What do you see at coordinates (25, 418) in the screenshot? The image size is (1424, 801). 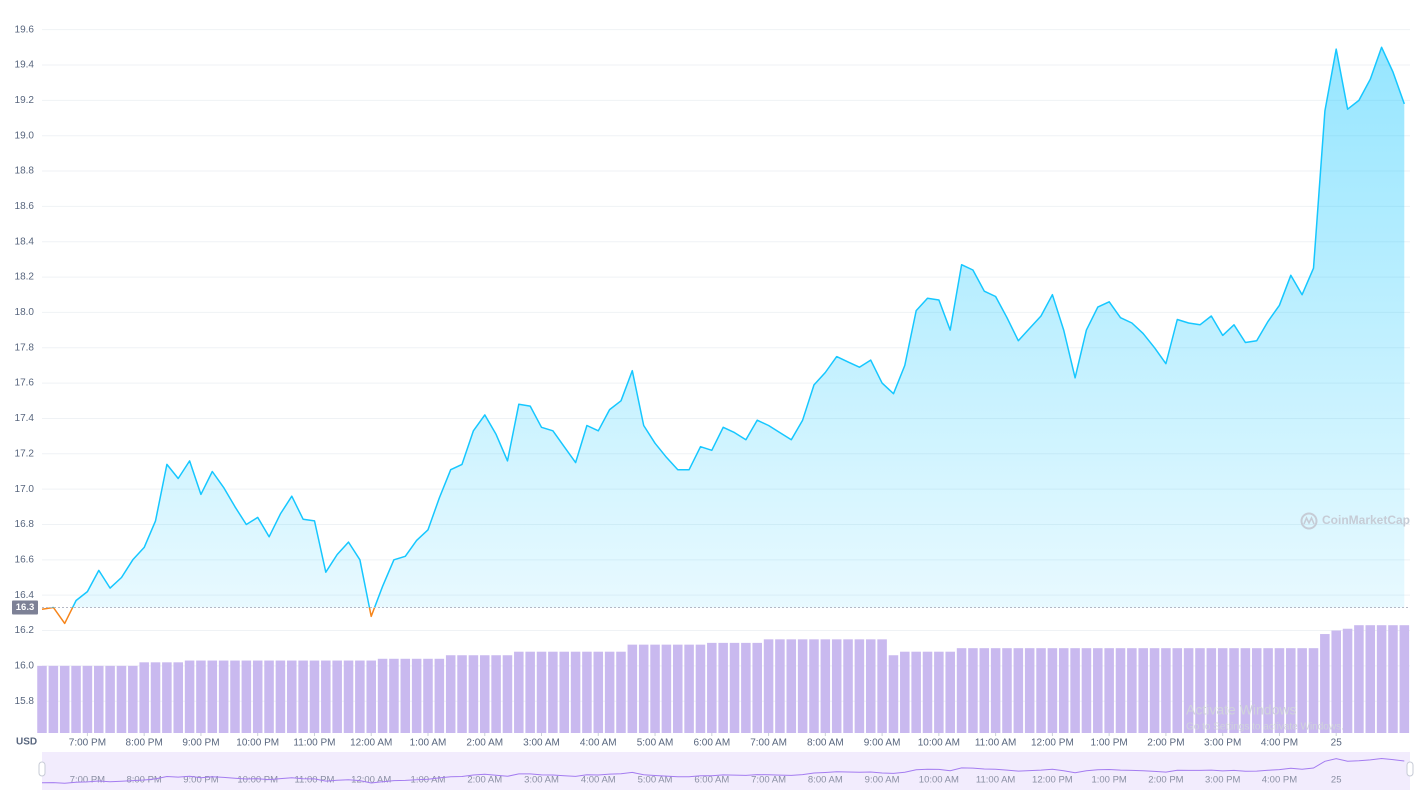 I see `y-tick-label: 17.4` at bounding box center [25, 418].